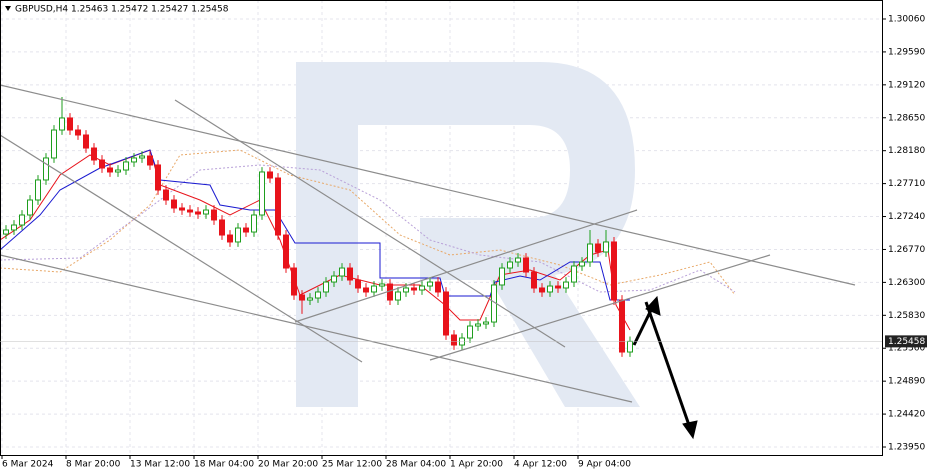  Describe the element at coordinates (906, 52) in the screenshot. I see `y-tick-label: 1.29590` at that location.